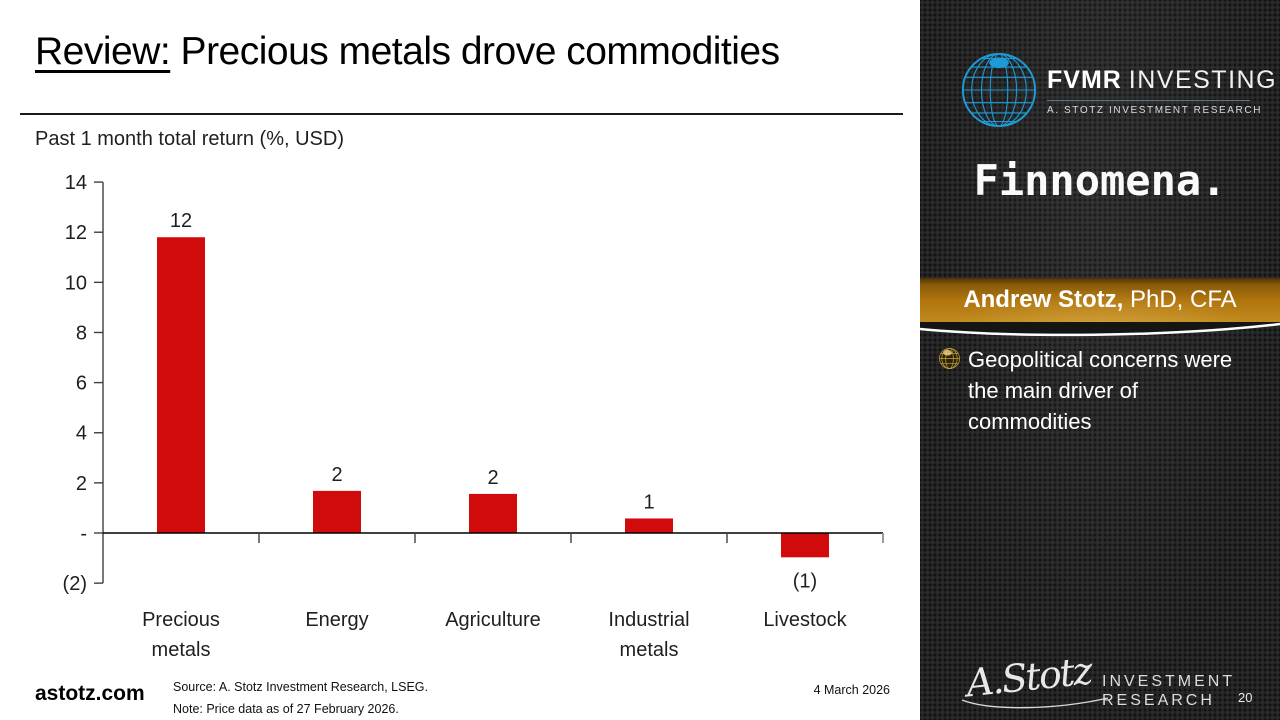  What do you see at coordinates (1245, 697) in the screenshot?
I see `page-number: 20` at bounding box center [1245, 697].